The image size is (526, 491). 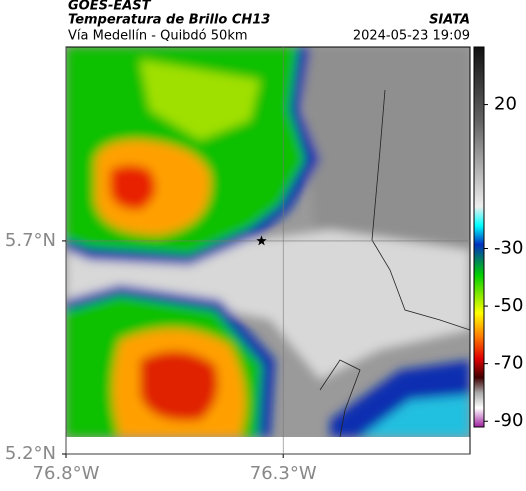 What do you see at coordinates (505, 104) in the screenshot?
I see `colorbar-tick-label: 20` at bounding box center [505, 104].